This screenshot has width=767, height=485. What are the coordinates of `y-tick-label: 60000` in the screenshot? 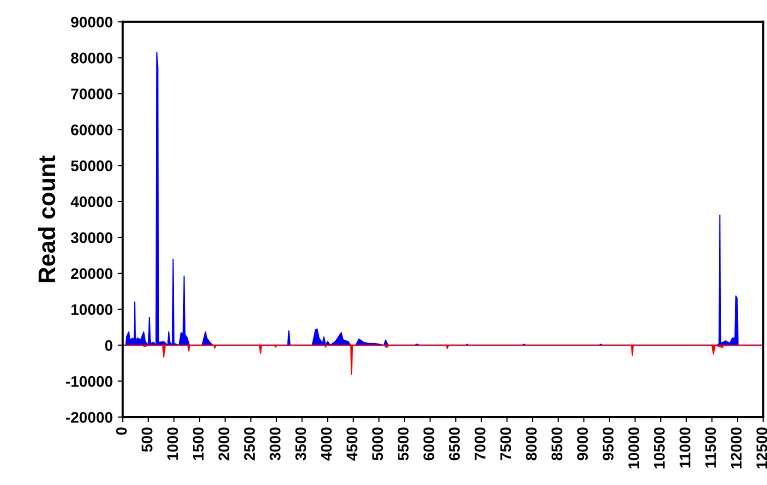 It's located at (91, 130).